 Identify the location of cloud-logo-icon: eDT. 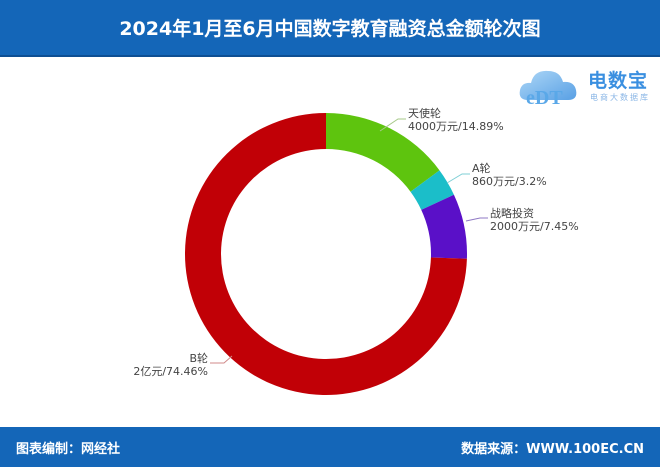
(548, 89).